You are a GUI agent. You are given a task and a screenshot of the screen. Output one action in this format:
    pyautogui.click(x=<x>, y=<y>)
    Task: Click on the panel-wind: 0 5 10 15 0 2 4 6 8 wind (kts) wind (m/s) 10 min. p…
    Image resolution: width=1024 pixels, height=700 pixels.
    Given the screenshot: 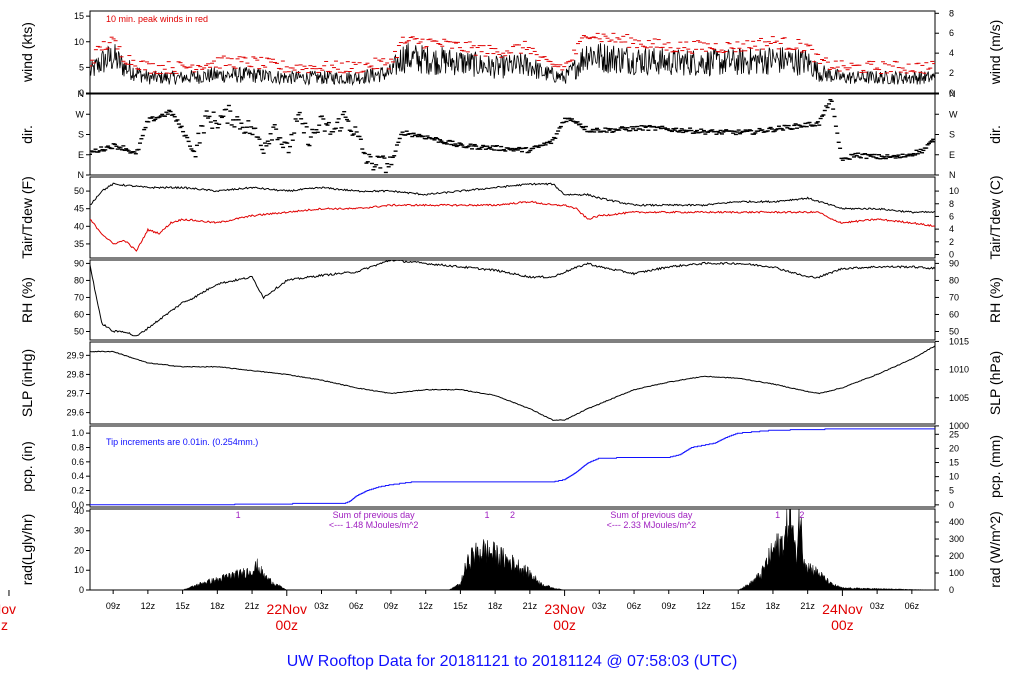 What is the action you would take?
    pyautogui.click(x=511, y=53)
    